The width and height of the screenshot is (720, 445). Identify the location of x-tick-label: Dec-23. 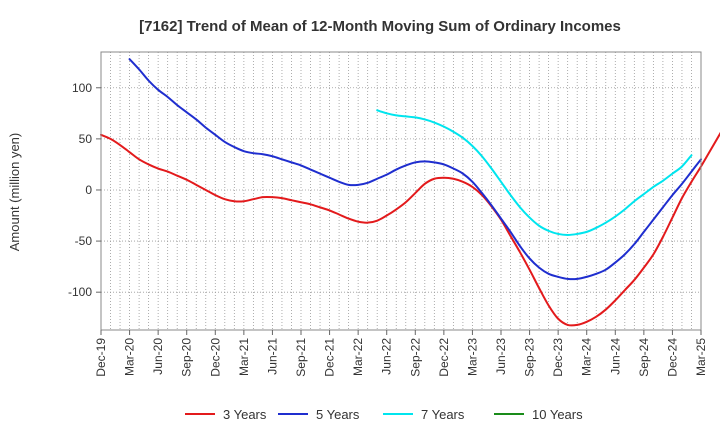
(558, 357).